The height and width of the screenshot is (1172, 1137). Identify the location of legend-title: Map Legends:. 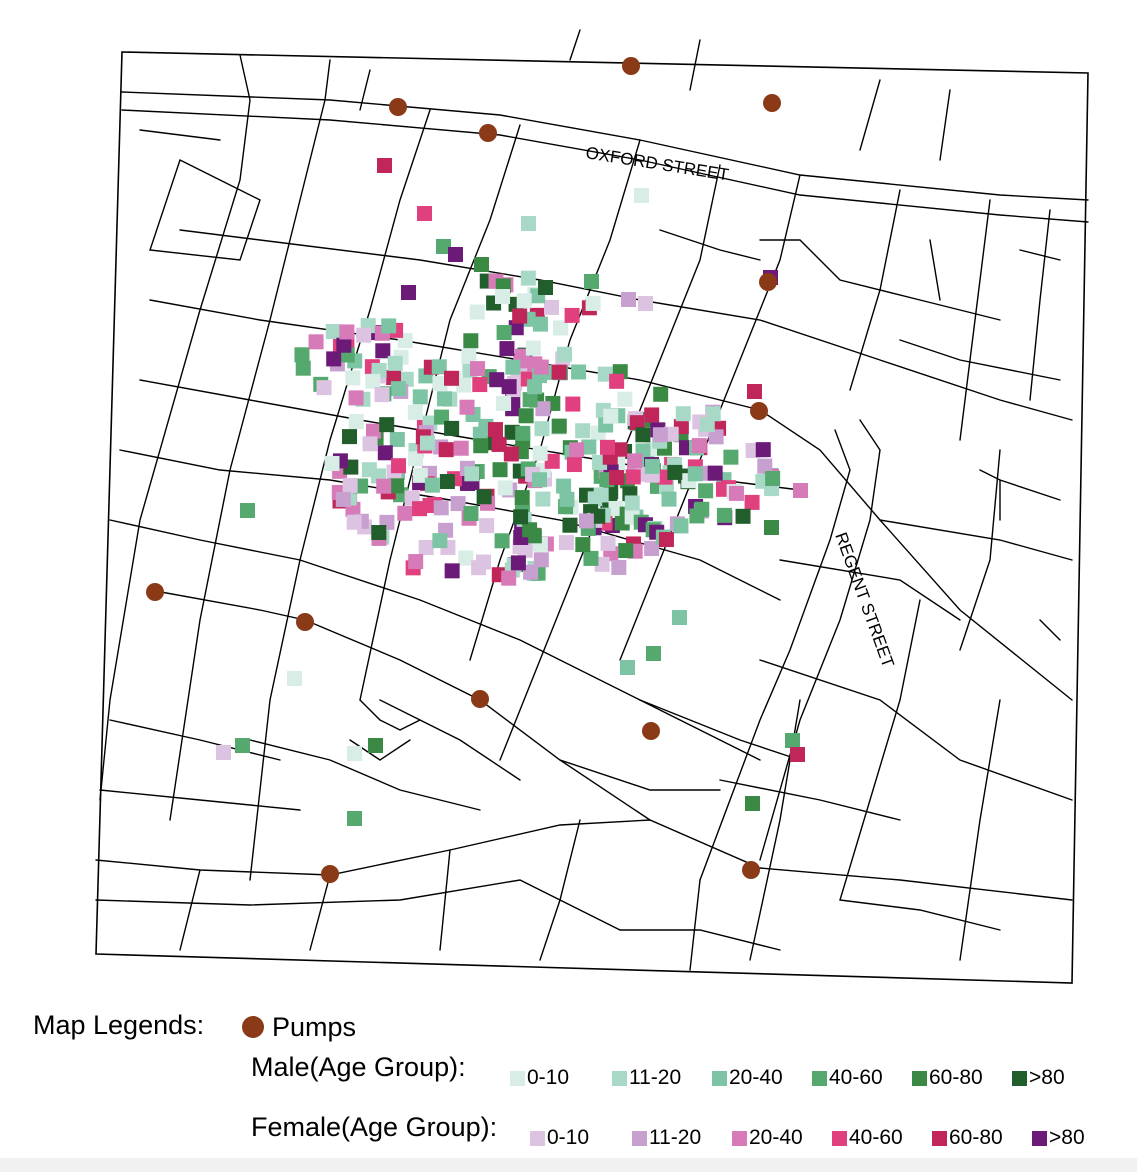
(119, 1025).